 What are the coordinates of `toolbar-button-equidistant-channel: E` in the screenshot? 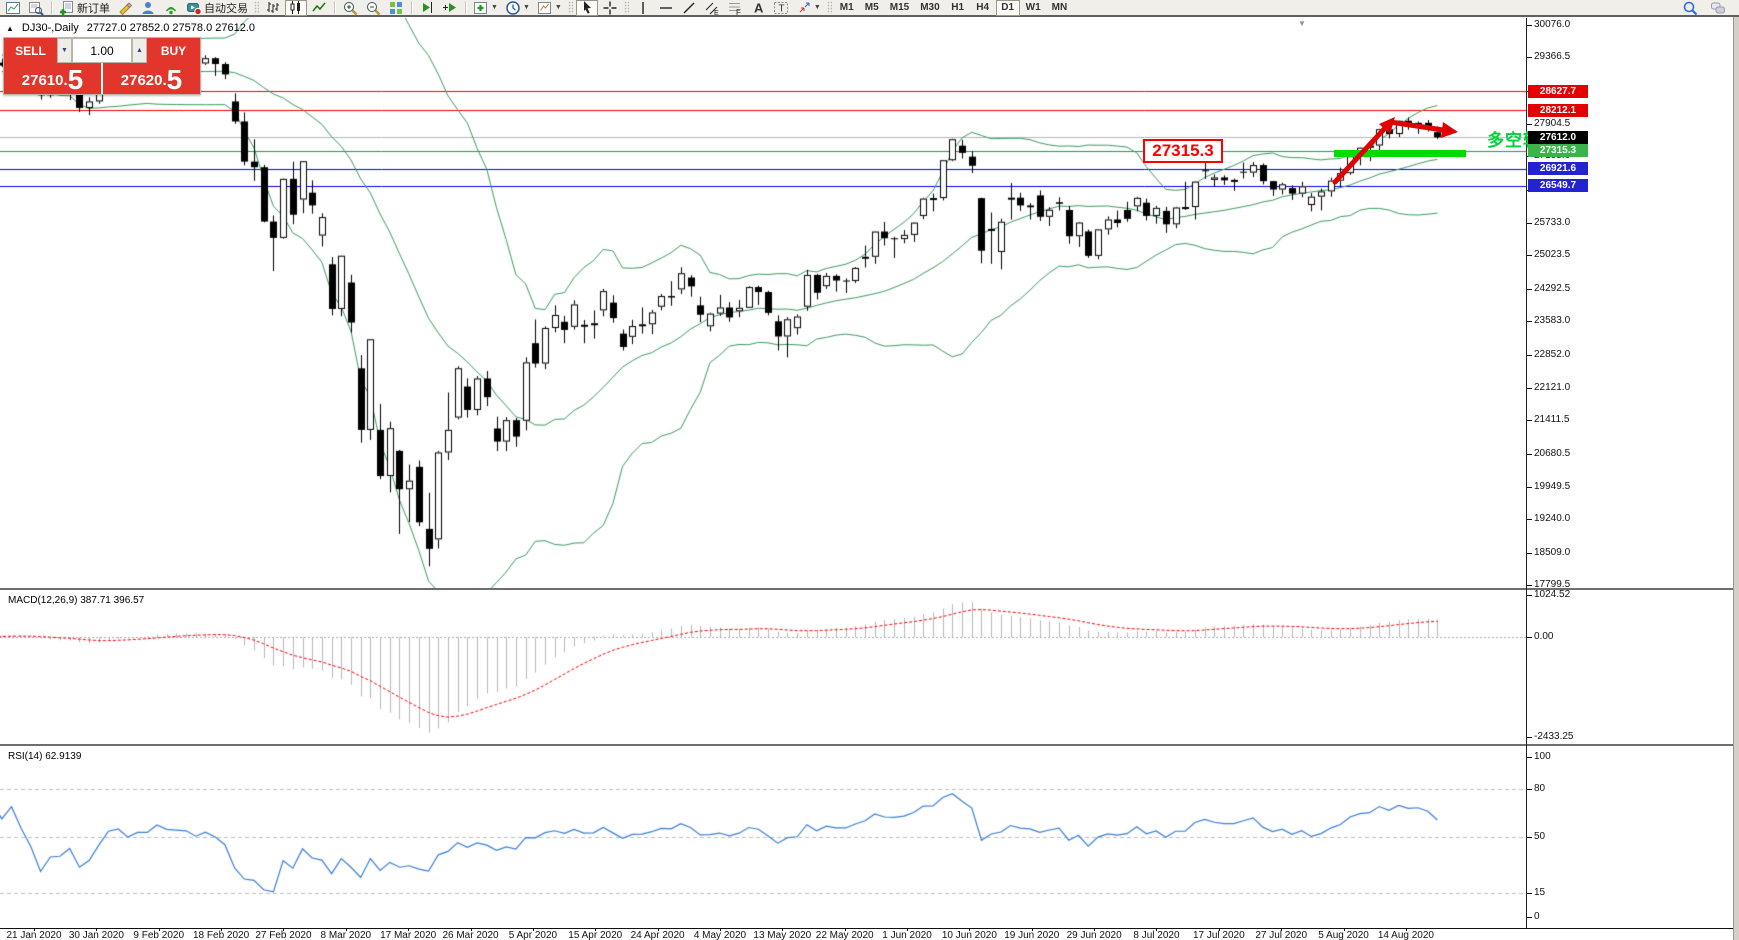 It's located at (712, 8).